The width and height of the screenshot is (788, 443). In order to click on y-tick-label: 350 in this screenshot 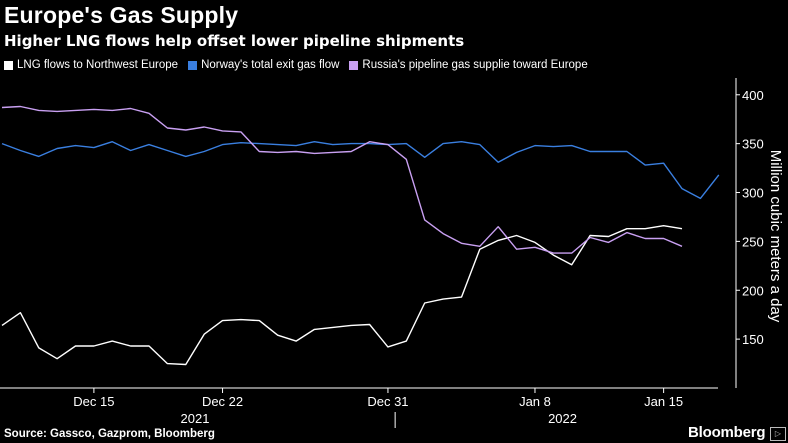, I will do `click(753, 144)`.